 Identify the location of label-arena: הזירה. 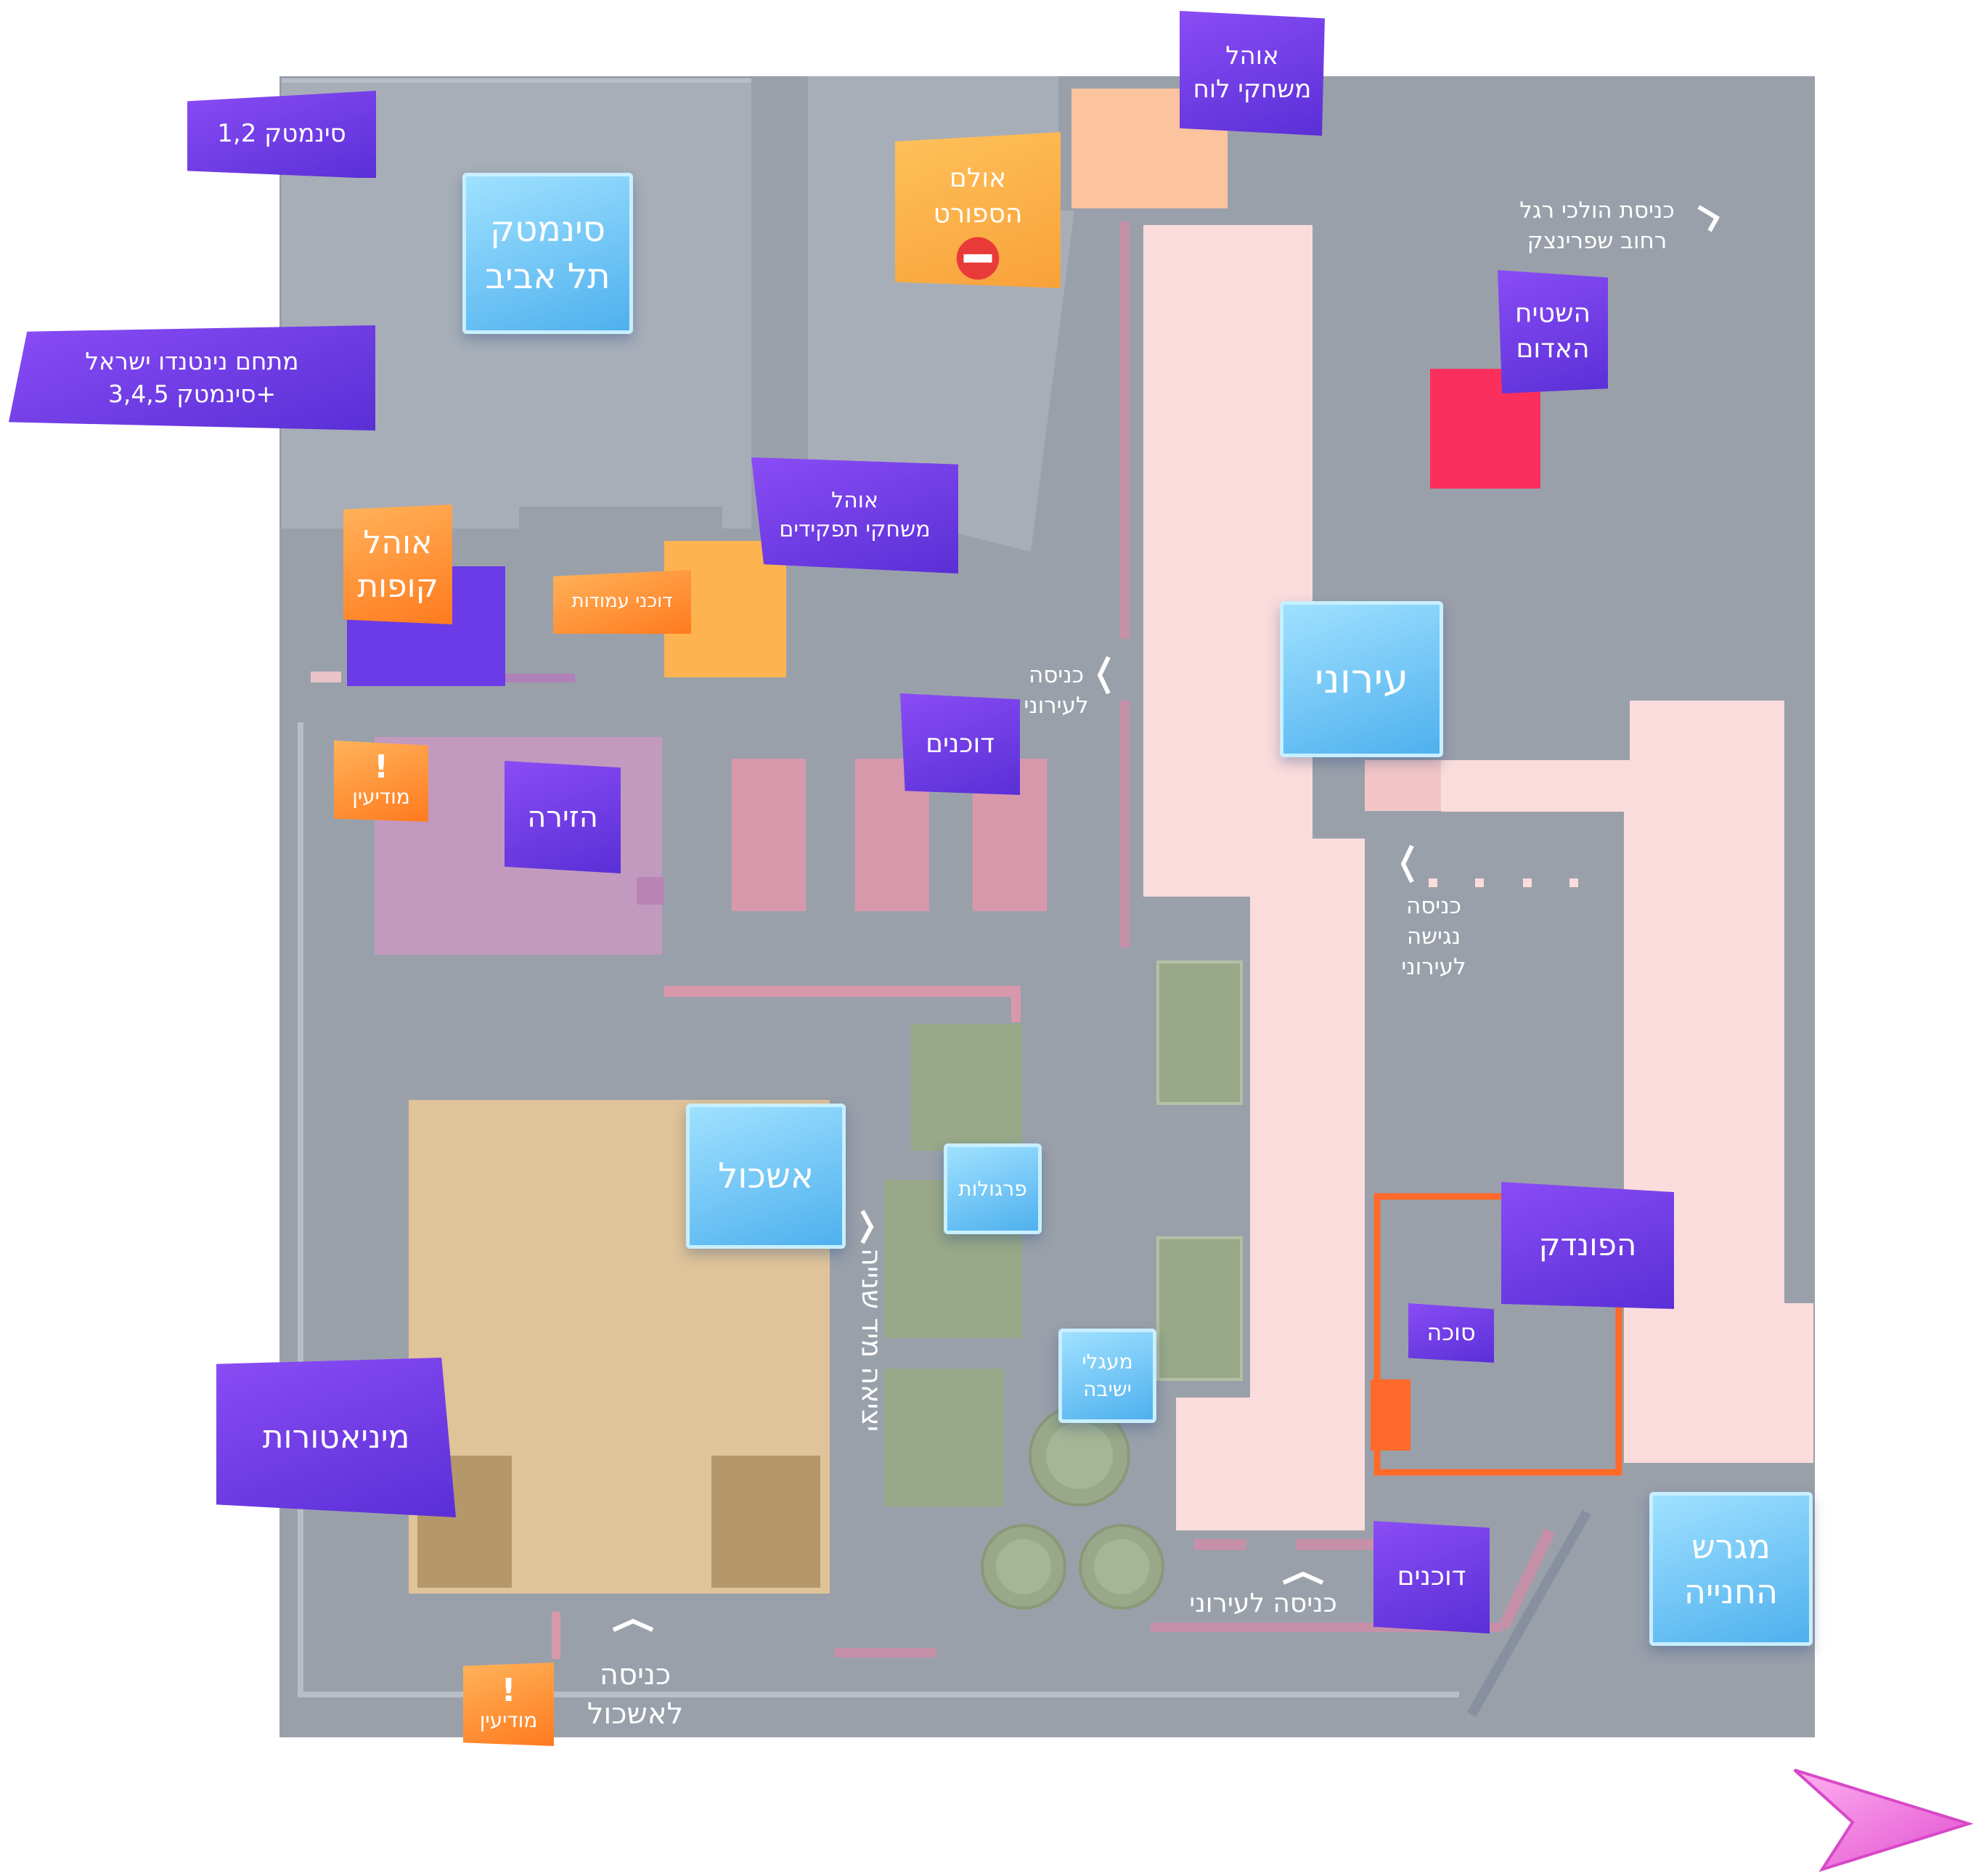
(563, 817).